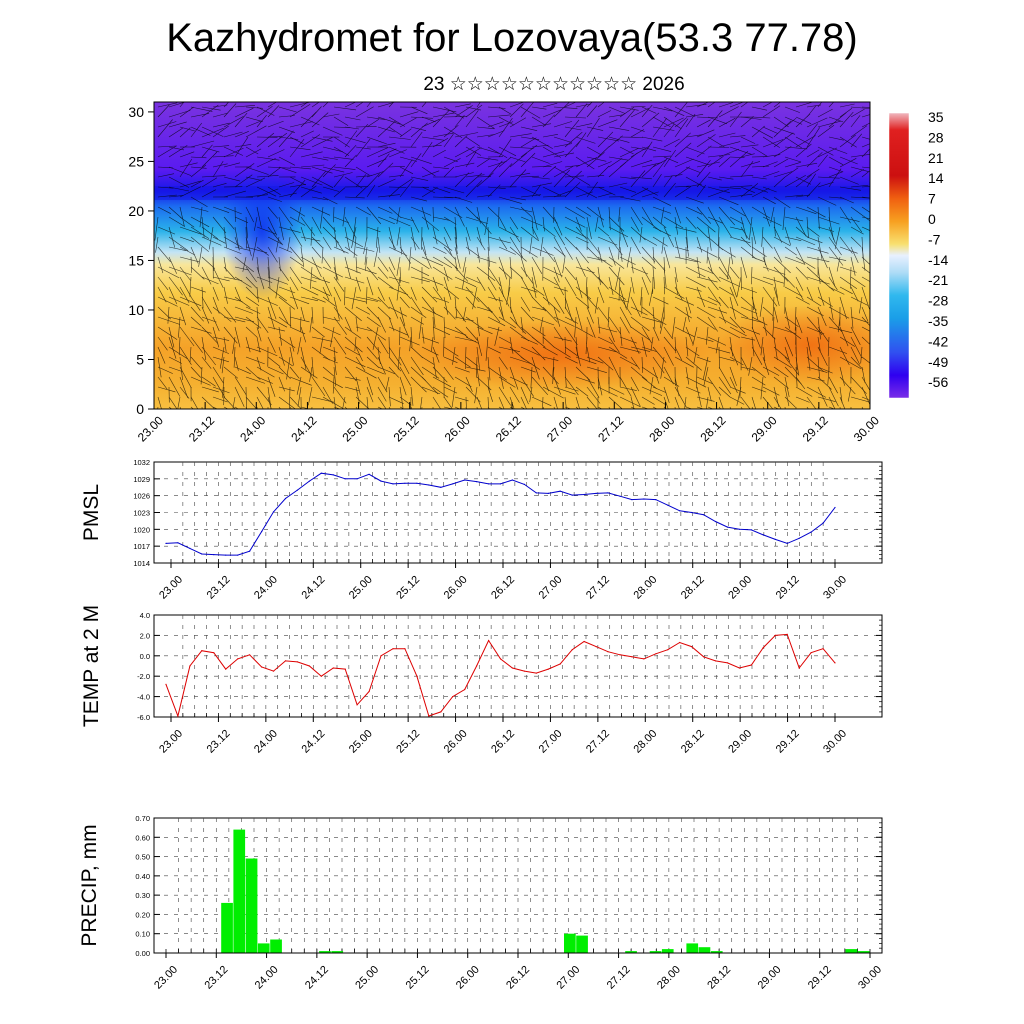  I want to click on colorbar-label: -56, so click(938, 382).